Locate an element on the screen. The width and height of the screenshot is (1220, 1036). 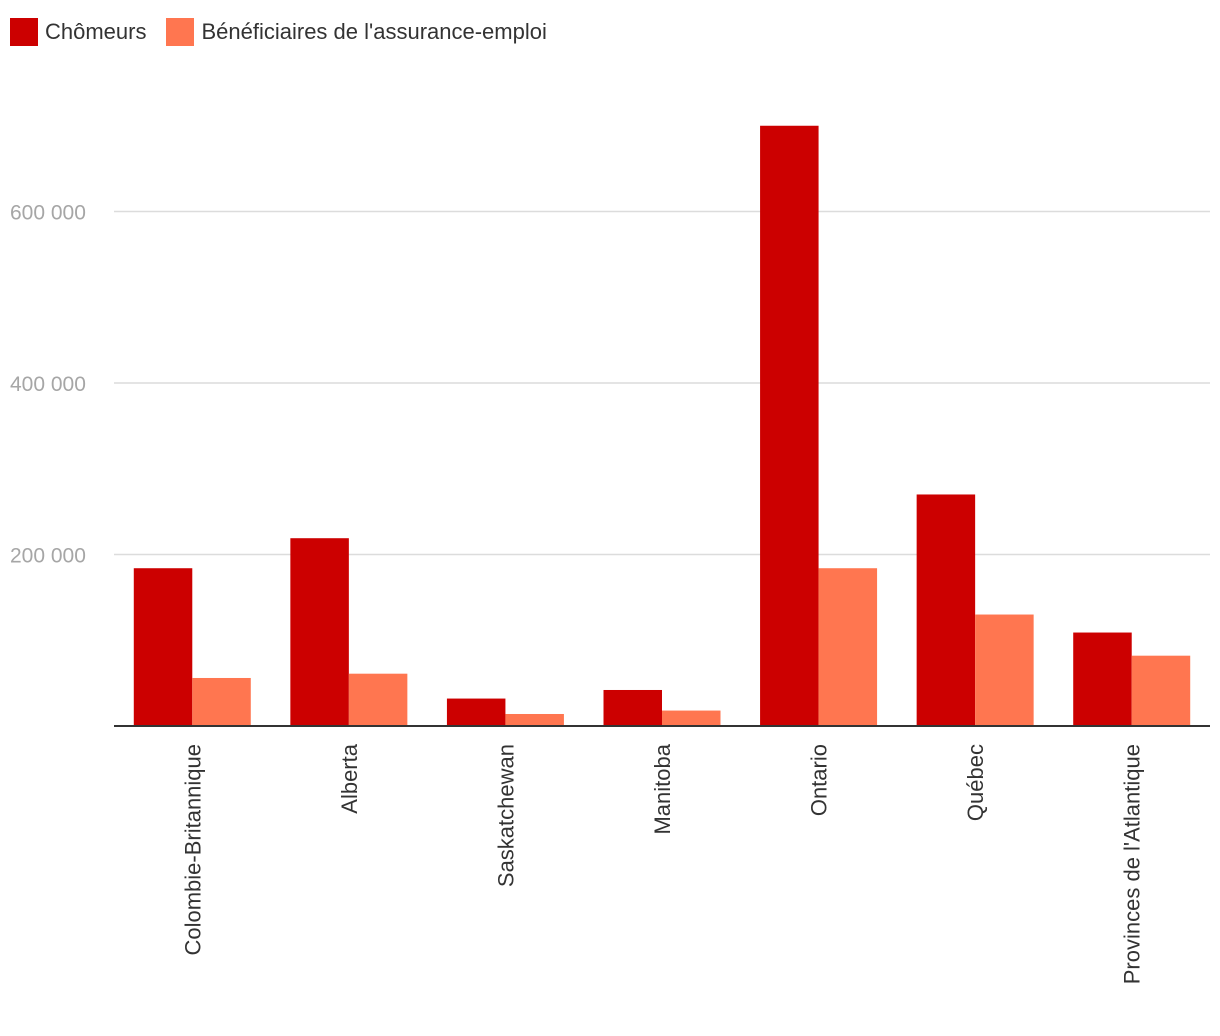
legend-label-chomeurs: Chômeurs is located at coordinates (96, 31).